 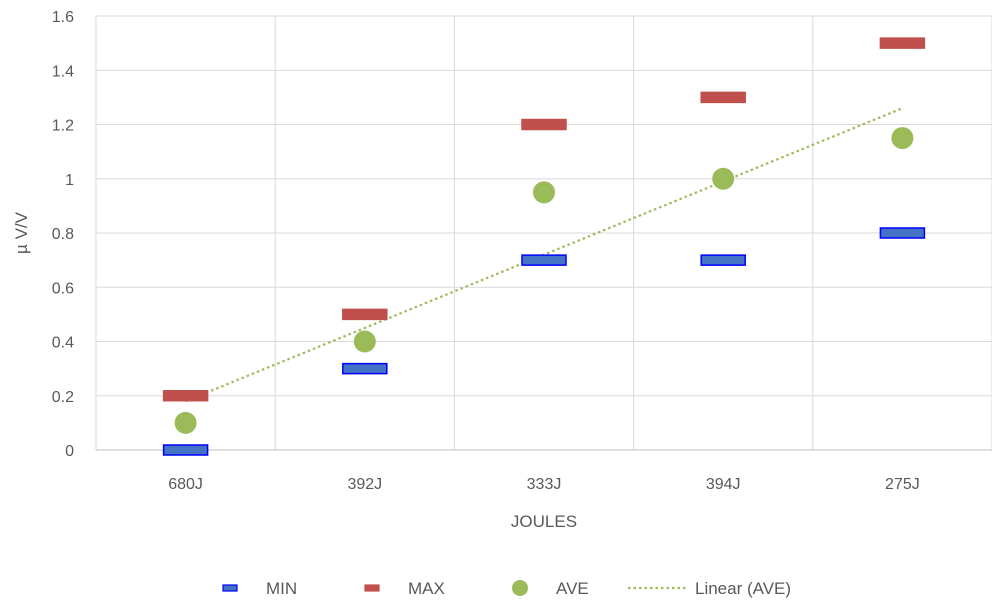 I want to click on legend-label: AVE, so click(x=572, y=588).